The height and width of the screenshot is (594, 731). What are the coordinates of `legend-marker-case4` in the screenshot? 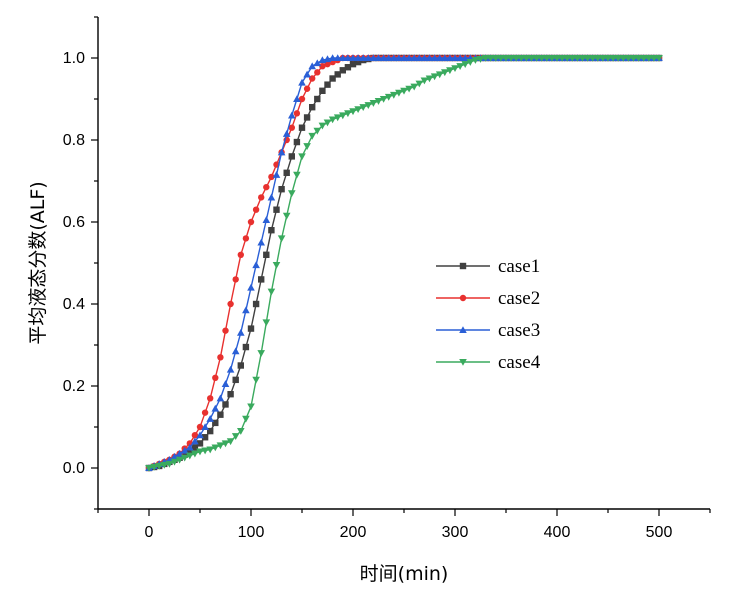 It's located at (463, 362).